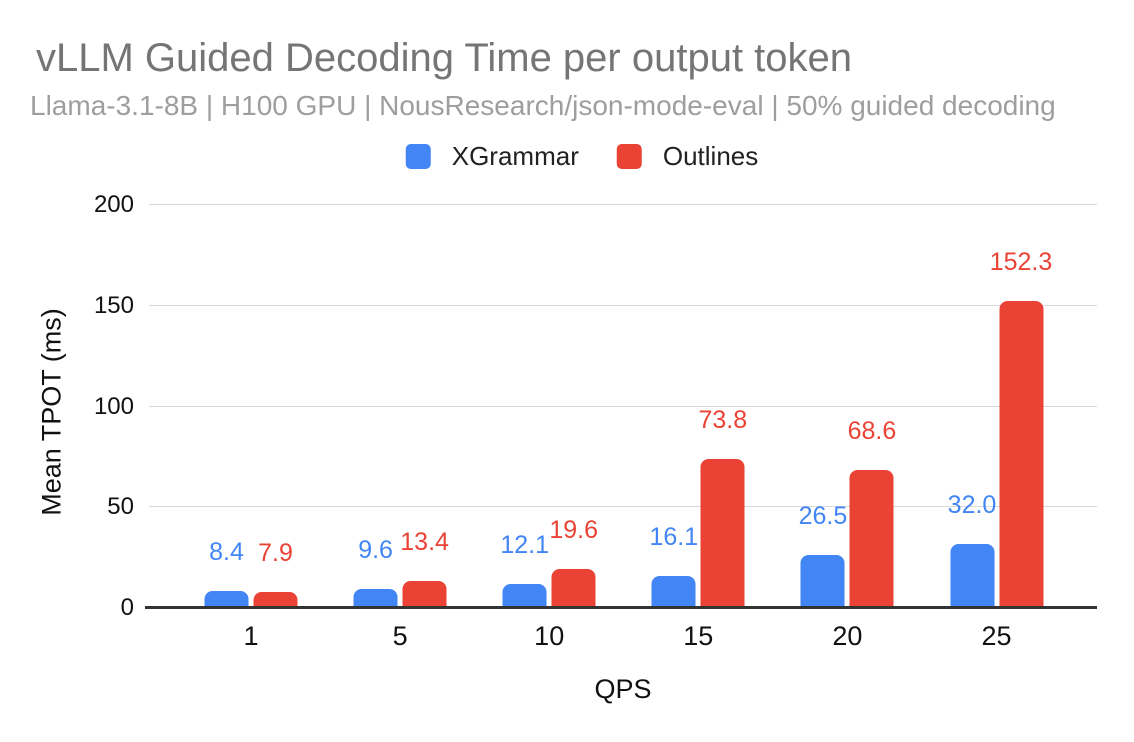 This screenshot has width=1134, height=742. Describe the element at coordinates (823, 515) in the screenshot. I see `value-label-xgrammar-qps-20: 26.5` at that location.